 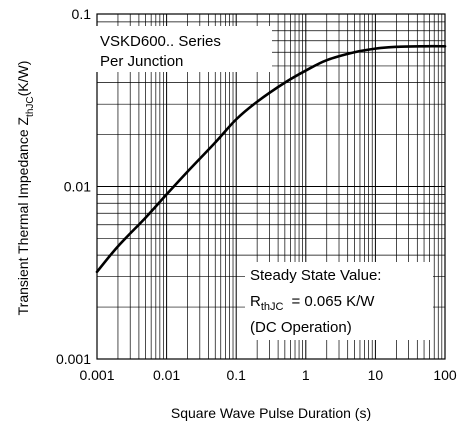 I want to click on steady-state-line-1: Steady State Value:, so click(x=315, y=275).